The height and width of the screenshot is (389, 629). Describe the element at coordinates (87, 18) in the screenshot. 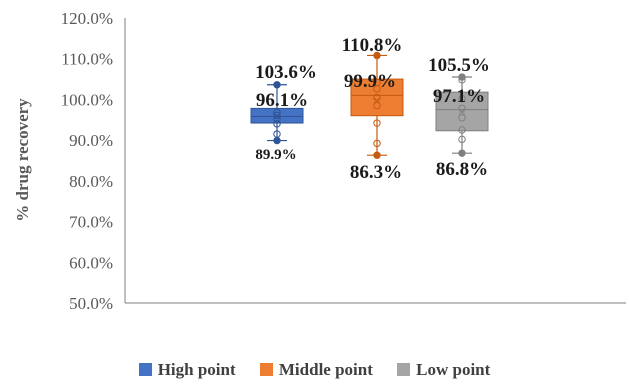

I see `y-tick-label: 120.0%` at that location.